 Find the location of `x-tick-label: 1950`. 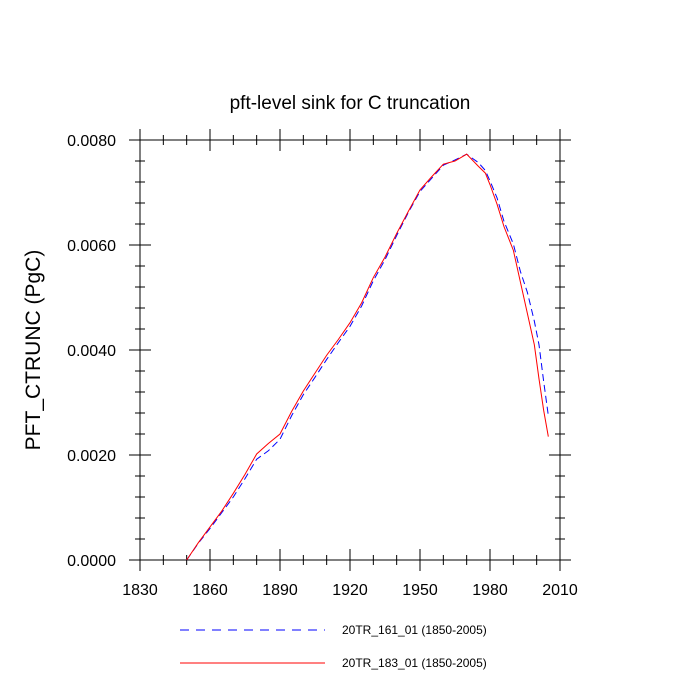

x-tick-label: 1950 is located at coordinates (420, 590).